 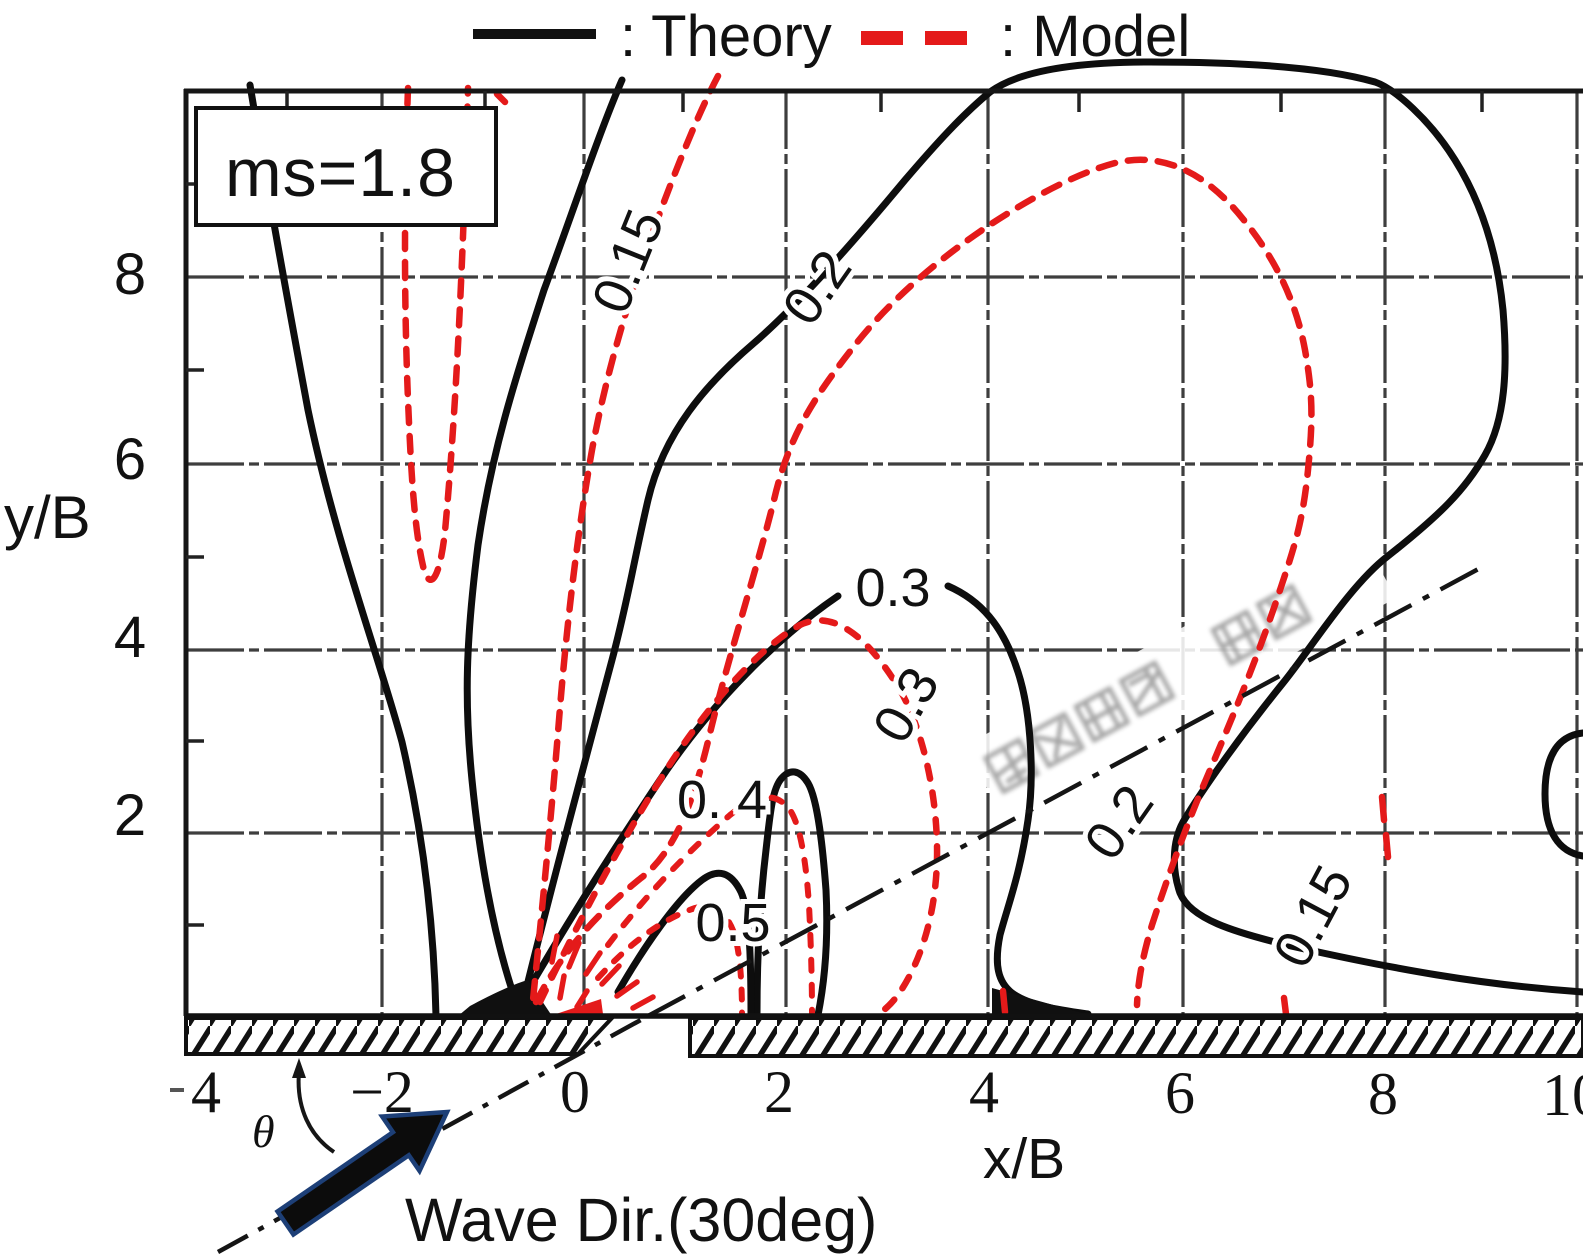 What do you see at coordinates (1562, 1095) in the screenshot?
I see `svg-text: 10` at bounding box center [1562, 1095].